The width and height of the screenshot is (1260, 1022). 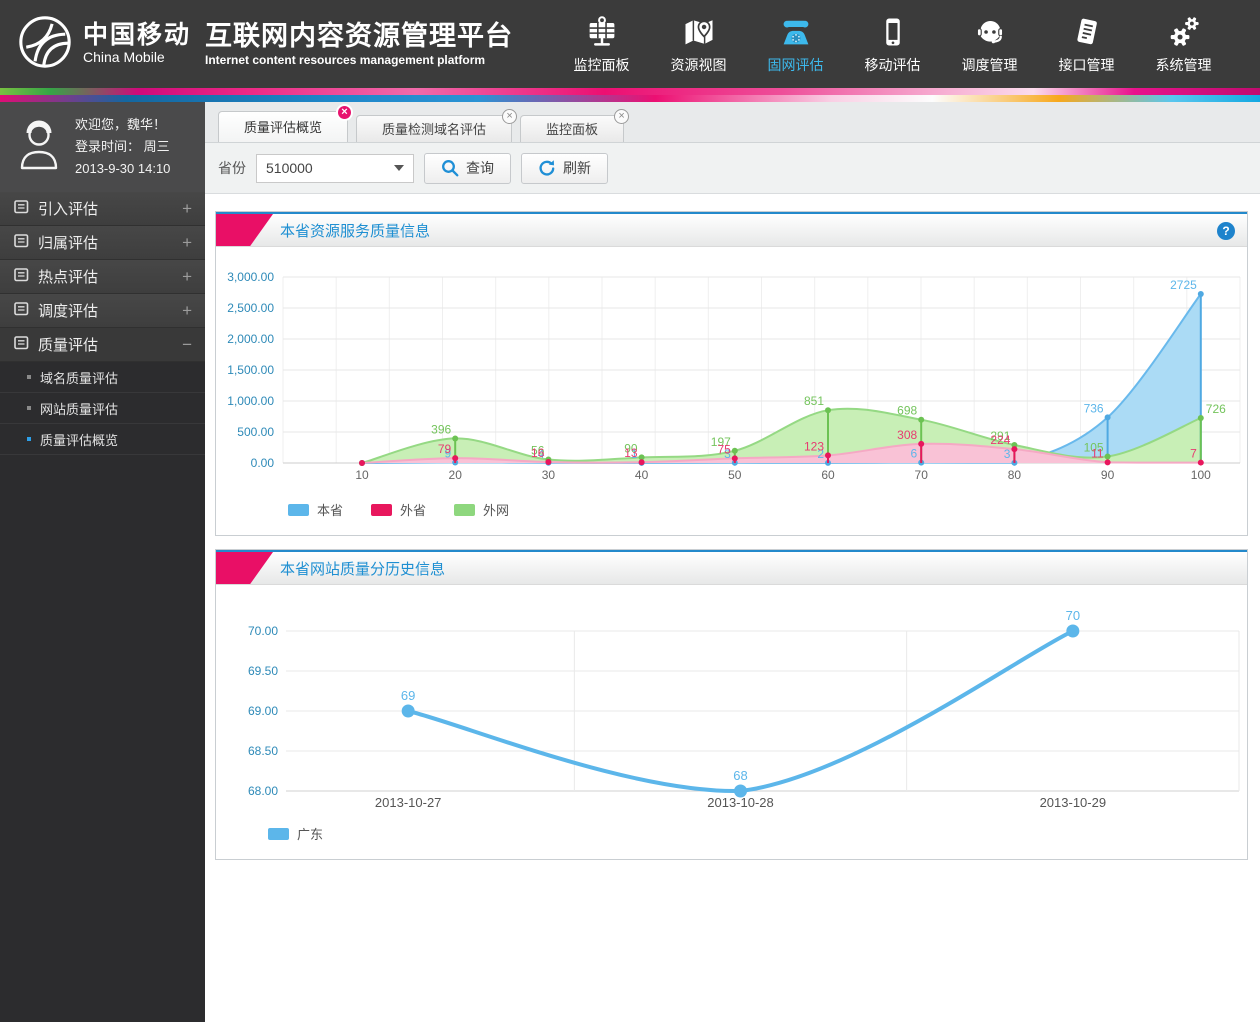 I want to click on query-button: 查询, so click(x=467, y=168).